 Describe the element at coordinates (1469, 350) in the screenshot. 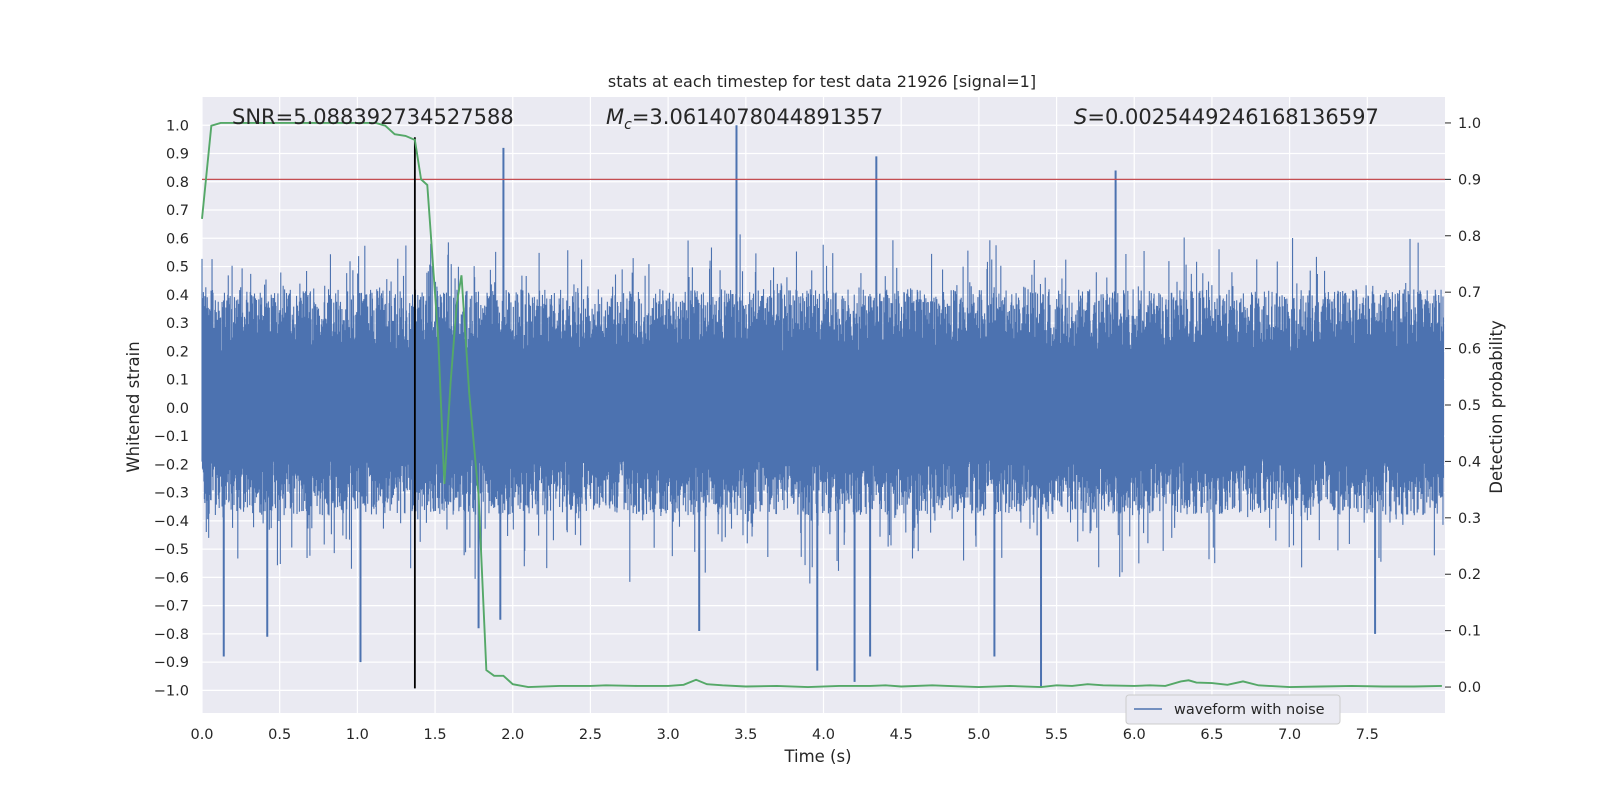

I see `y-right-tick-label: 0.6` at that location.